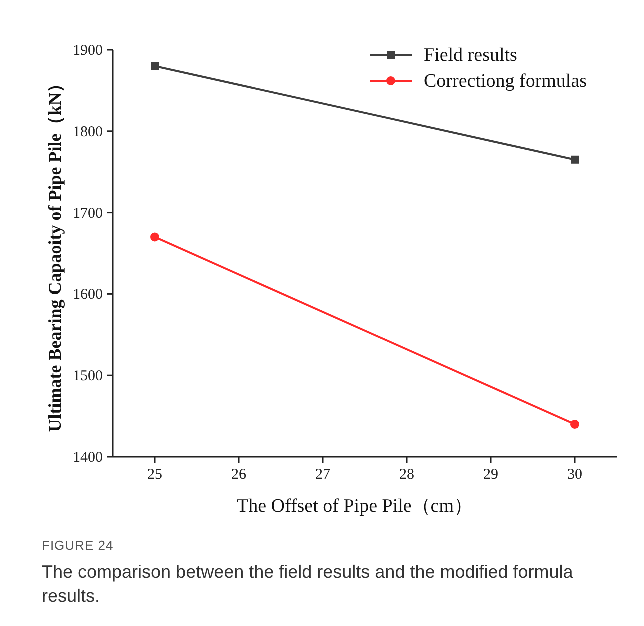  Describe the element at coordinates (155, 475) in the screenshot. I see `x-tick-label: 25` at that location.